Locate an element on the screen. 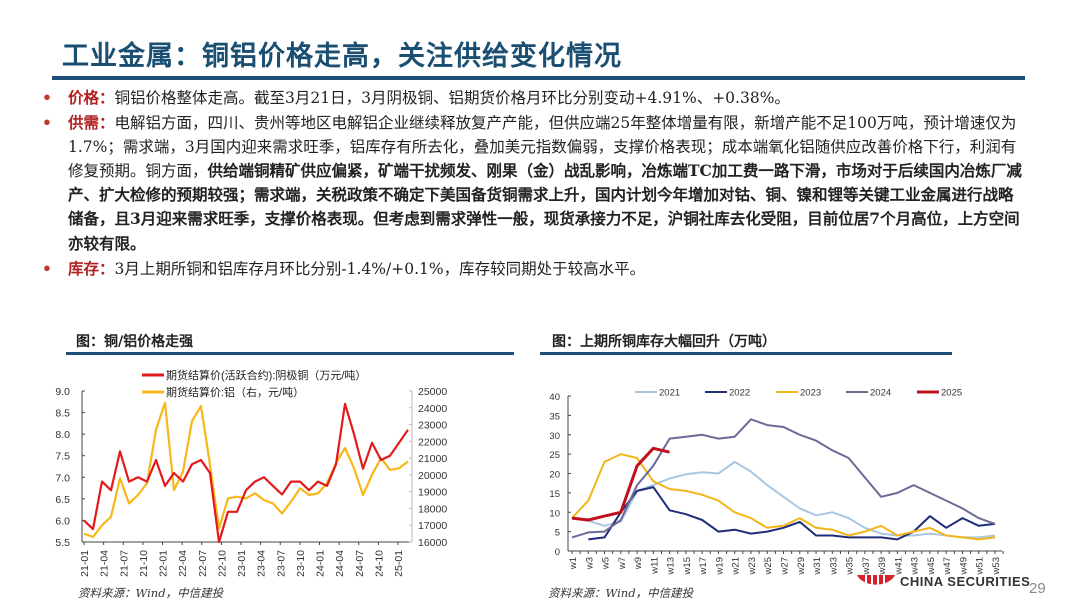 The width and height of the screenshot is (1080, 608). x-tick-label: 24-10 is located at coordinates (379, 563).